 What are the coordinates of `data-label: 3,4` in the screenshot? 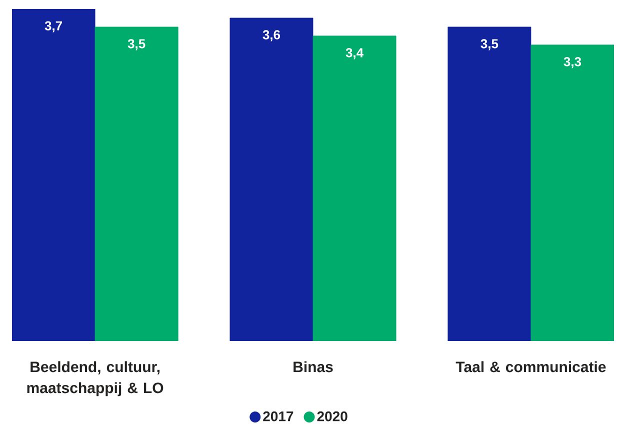 It's located at (355, 54).